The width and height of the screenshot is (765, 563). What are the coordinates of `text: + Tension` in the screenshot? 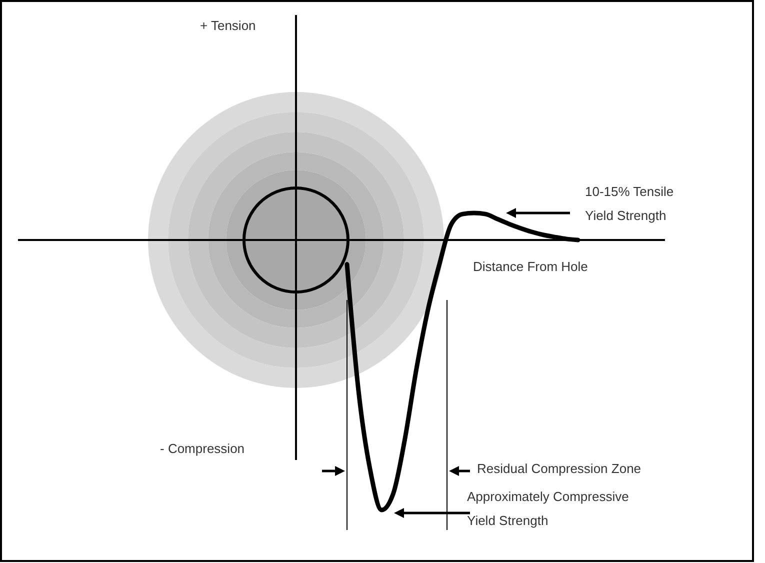 It's located at (228, 25).